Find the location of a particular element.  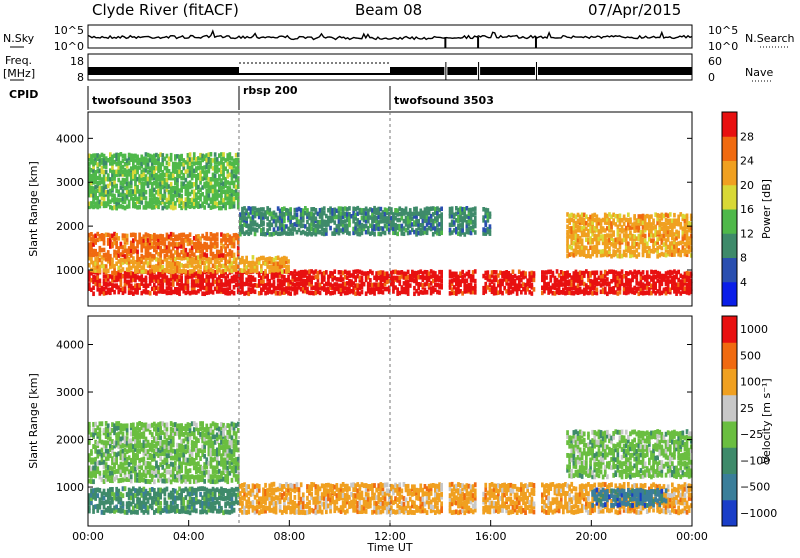

nsearch-tick-low: 10^0 is located at coordinates (723, 46).